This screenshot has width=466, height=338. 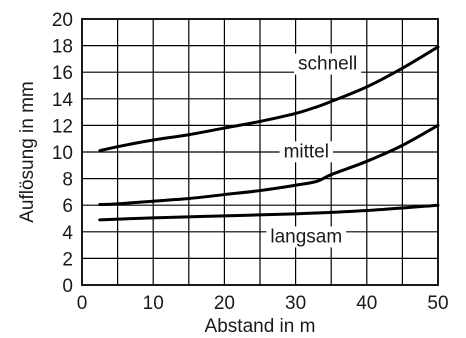 I want to click on x-tick-label: 50, so click(x=437, y=303).